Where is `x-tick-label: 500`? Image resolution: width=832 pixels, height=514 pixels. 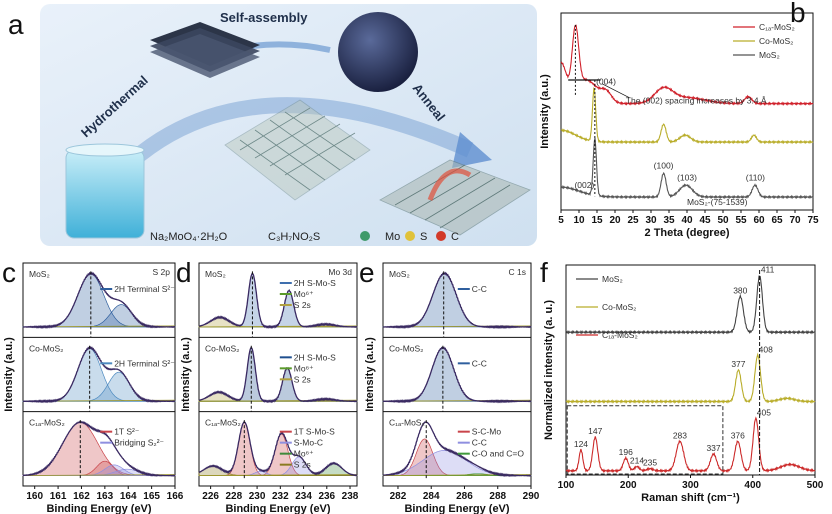
x-tick-label: 500 is located at coordinates (815, 485).